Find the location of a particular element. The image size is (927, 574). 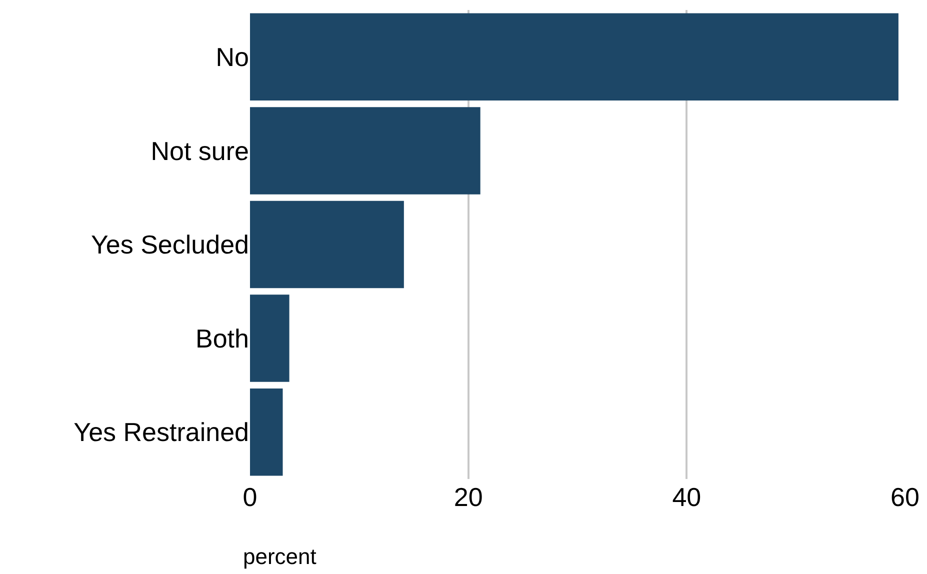

y-tick-label: Yes Restrained is located at coordinates (161, 432).